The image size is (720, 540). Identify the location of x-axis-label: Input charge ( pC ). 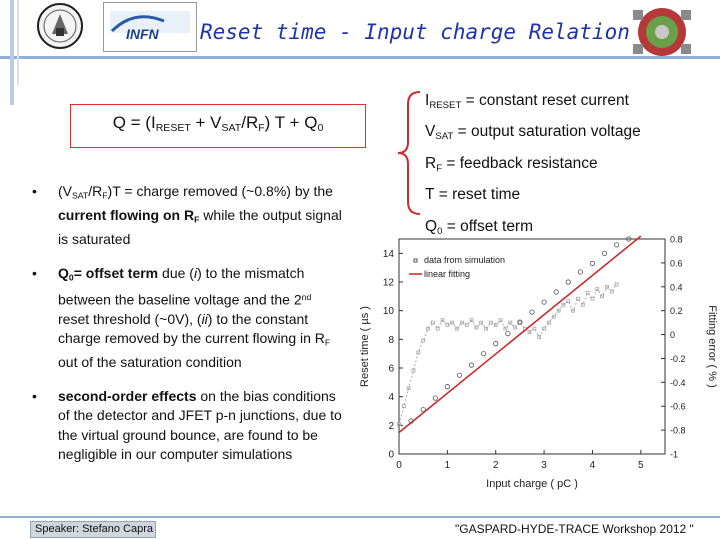
(532, 484).